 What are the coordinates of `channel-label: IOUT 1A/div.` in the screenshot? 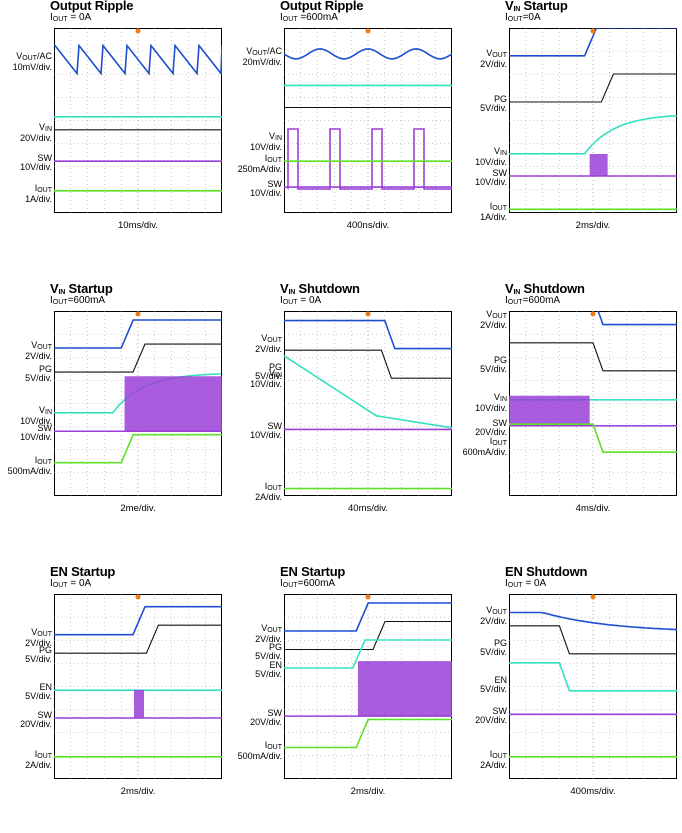 It's located at (38, 193).